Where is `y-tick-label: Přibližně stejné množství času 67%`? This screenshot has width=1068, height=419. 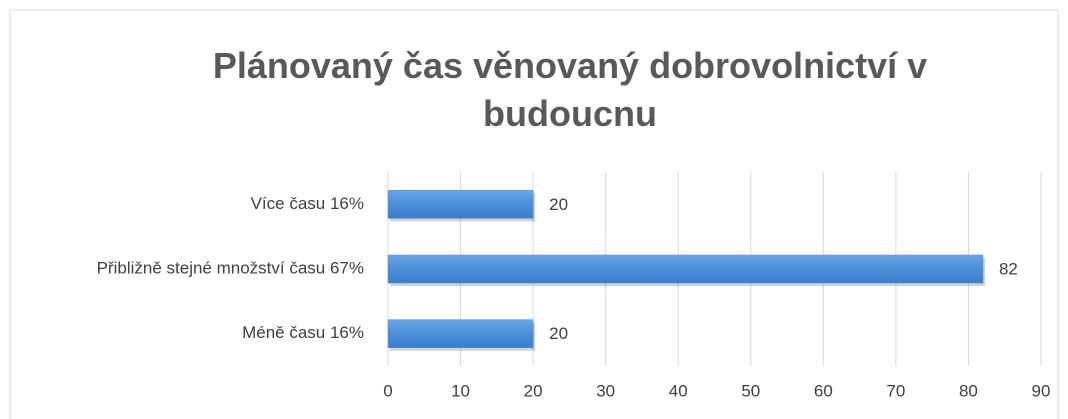 y-tick-label: Přibližně stejné množství času 67% is located at coordinates (230, 267).